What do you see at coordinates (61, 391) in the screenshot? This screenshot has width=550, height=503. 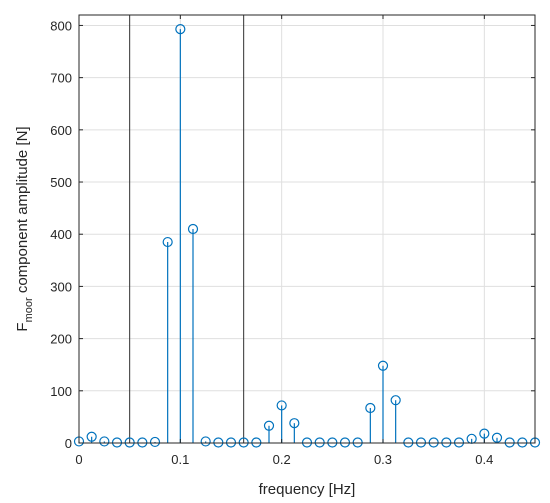 I see `y-tick-label: 100` at bounding box center [61, 391].